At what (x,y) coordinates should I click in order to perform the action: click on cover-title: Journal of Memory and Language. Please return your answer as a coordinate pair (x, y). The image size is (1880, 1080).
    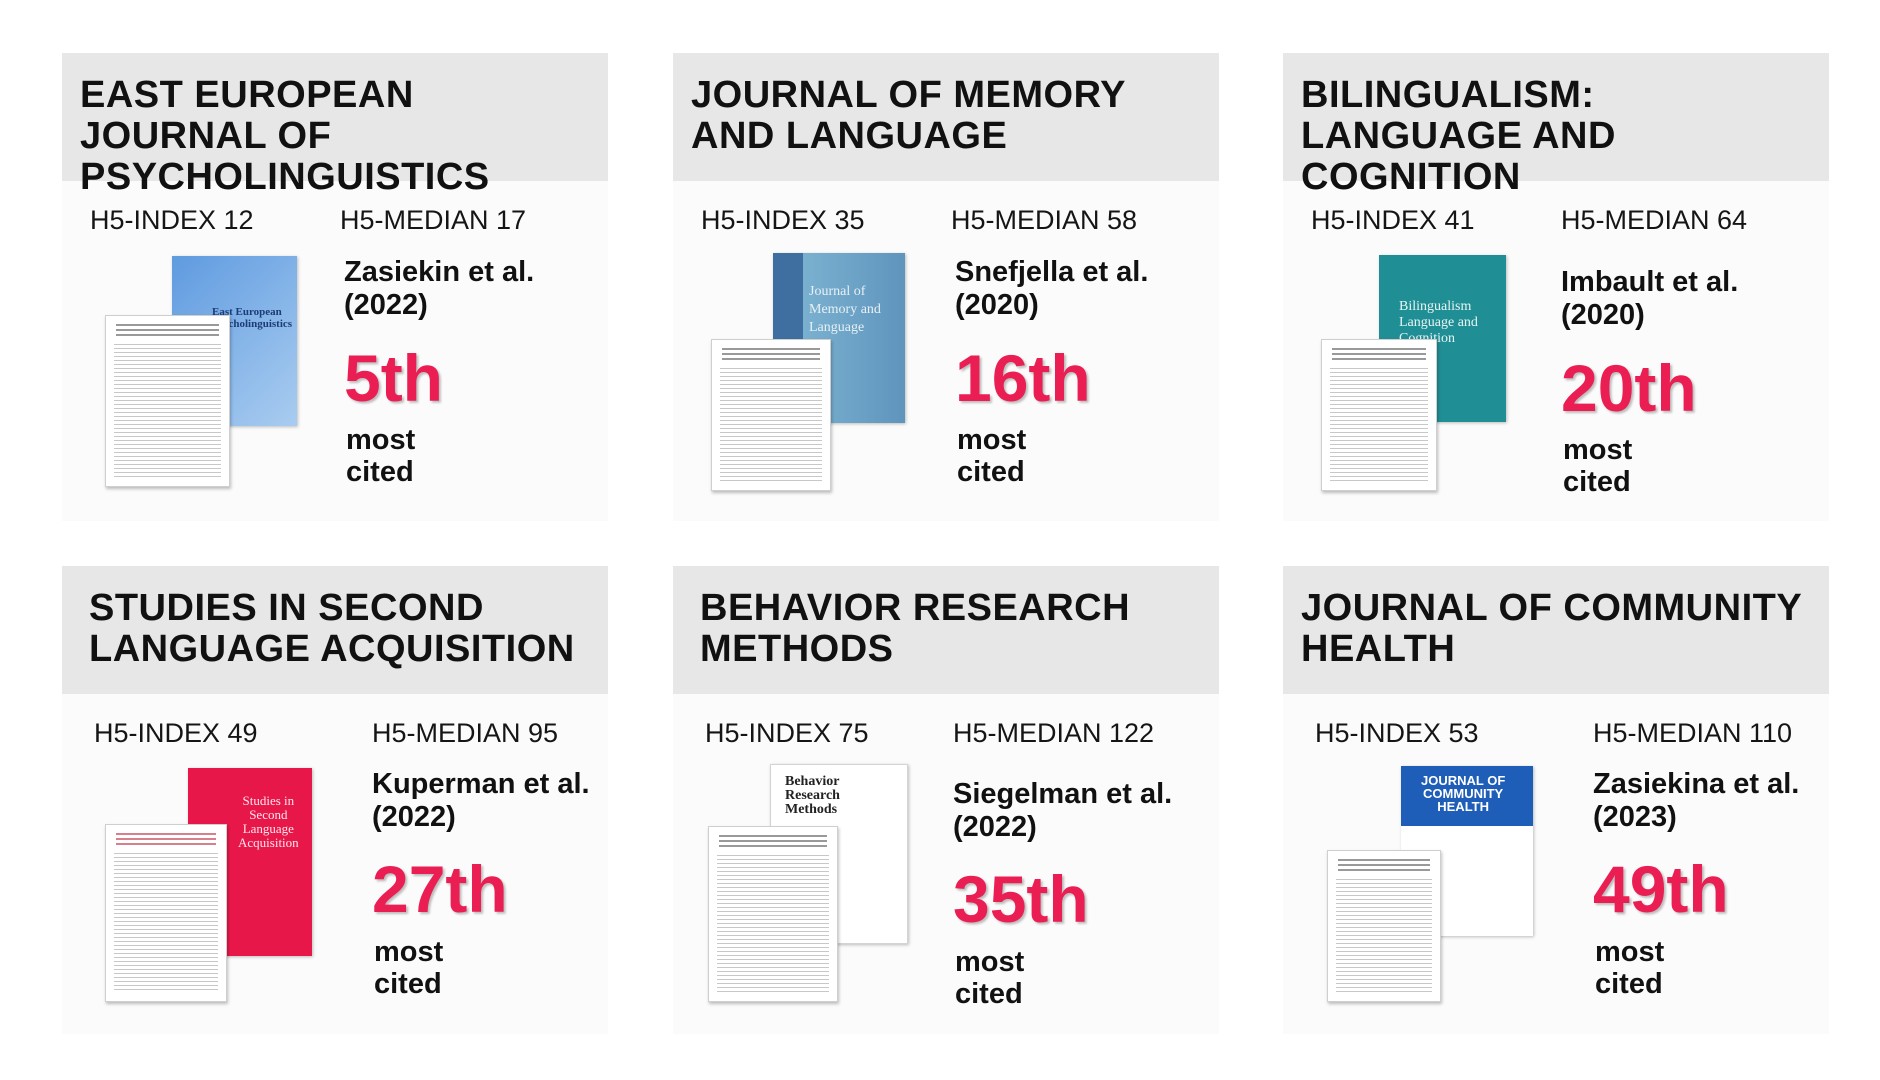
    Looking at the image, I should click on (845, 309).